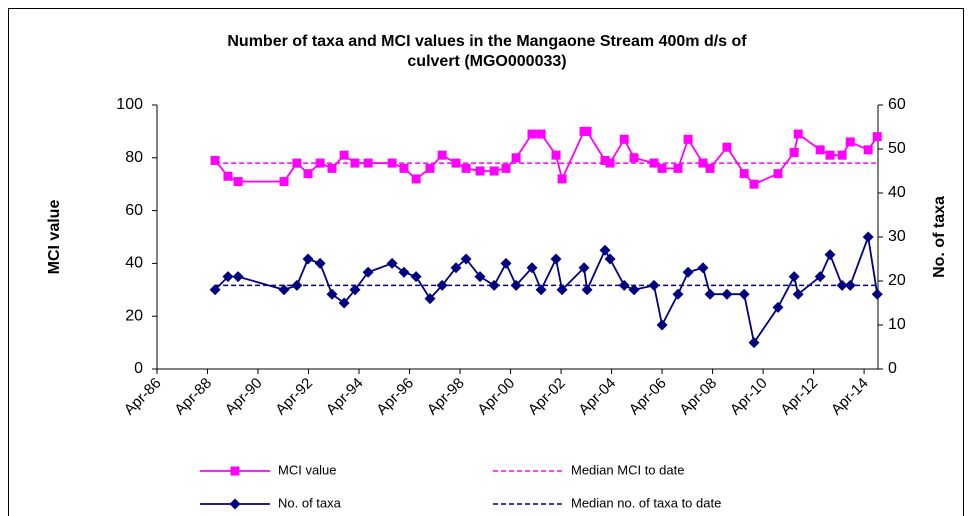 The image size is (972, 516). I want to click on legend-label: Median no. of taxa to date, so click(646, 502).